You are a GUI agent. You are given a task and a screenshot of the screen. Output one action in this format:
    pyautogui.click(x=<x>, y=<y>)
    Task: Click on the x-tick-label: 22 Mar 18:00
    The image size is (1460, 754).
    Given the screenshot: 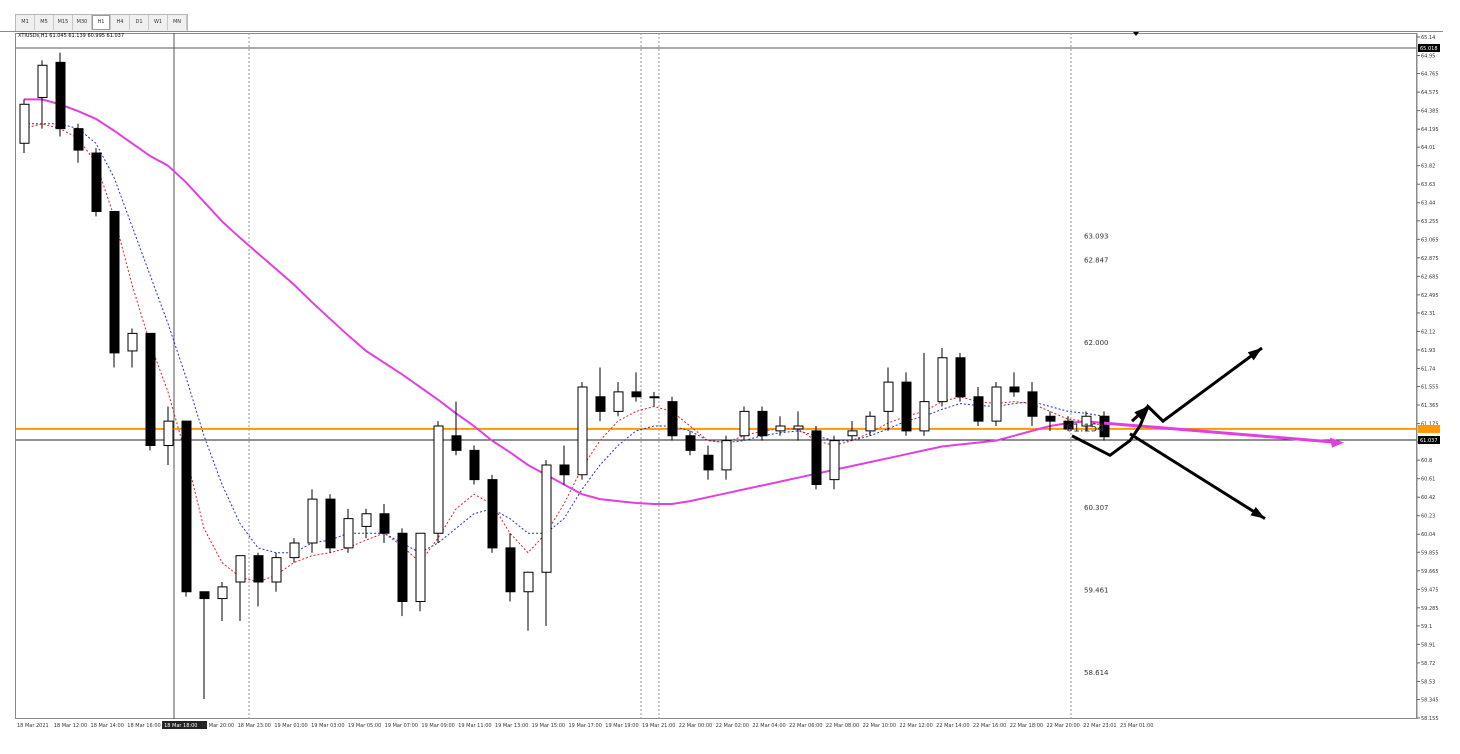 What is the action you would take?
    pyautogui.click(x=1026, y=726)
    